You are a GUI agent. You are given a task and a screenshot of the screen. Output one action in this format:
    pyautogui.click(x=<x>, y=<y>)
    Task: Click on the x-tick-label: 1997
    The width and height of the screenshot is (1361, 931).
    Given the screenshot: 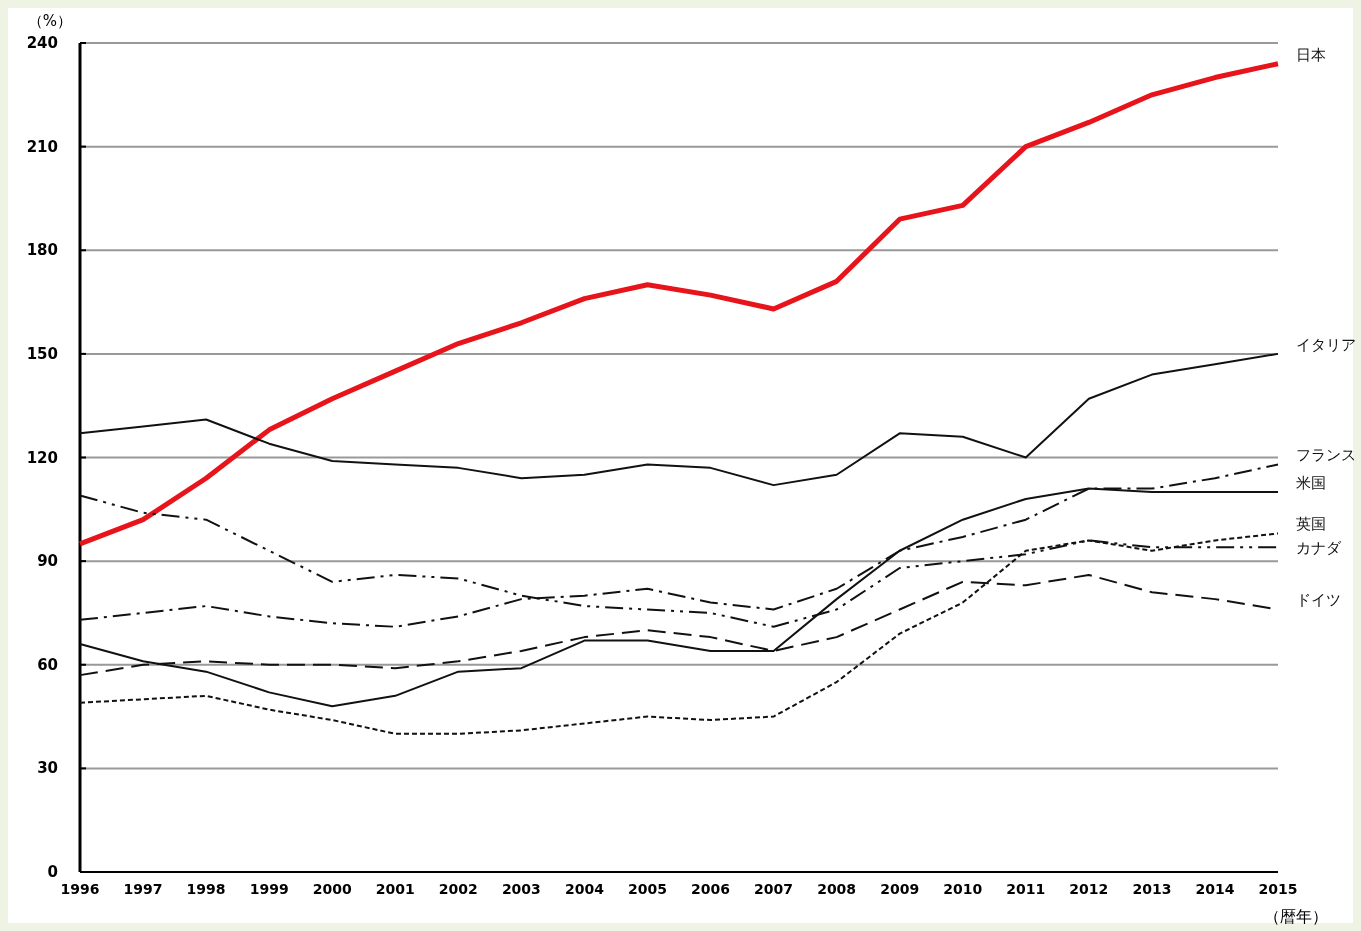 What is the action you would take?
    pyautogui.click(x=143, y=889)
    